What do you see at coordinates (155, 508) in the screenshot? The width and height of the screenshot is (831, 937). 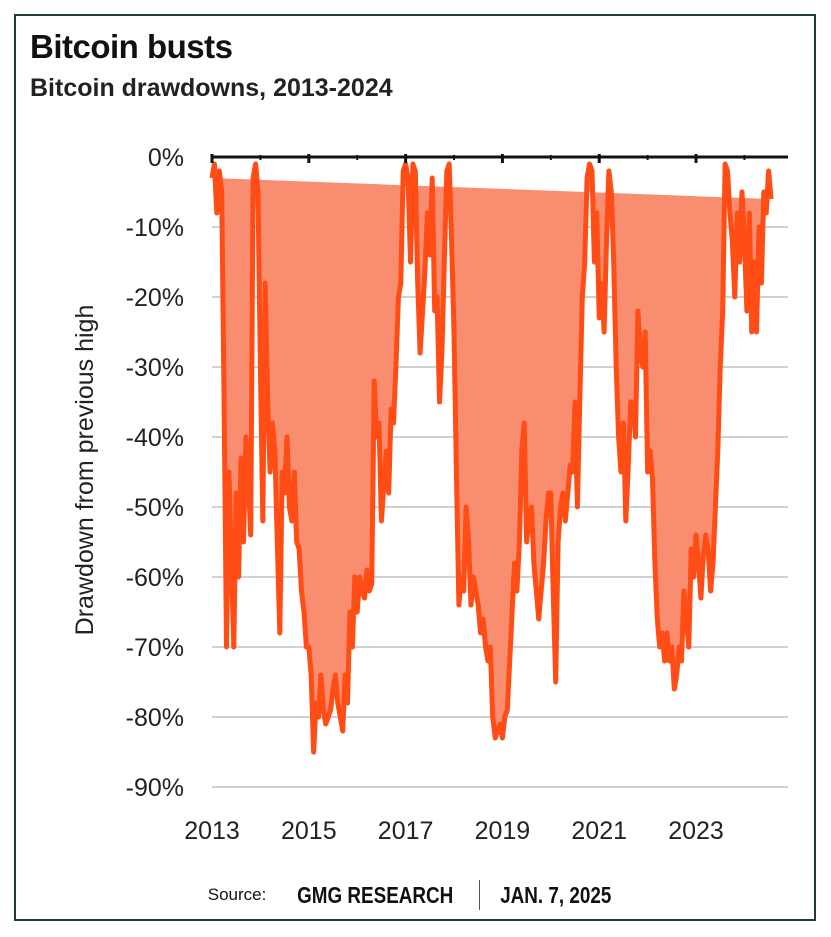 I see `y-tick-label: -50%` at bounding box center [155, 508].